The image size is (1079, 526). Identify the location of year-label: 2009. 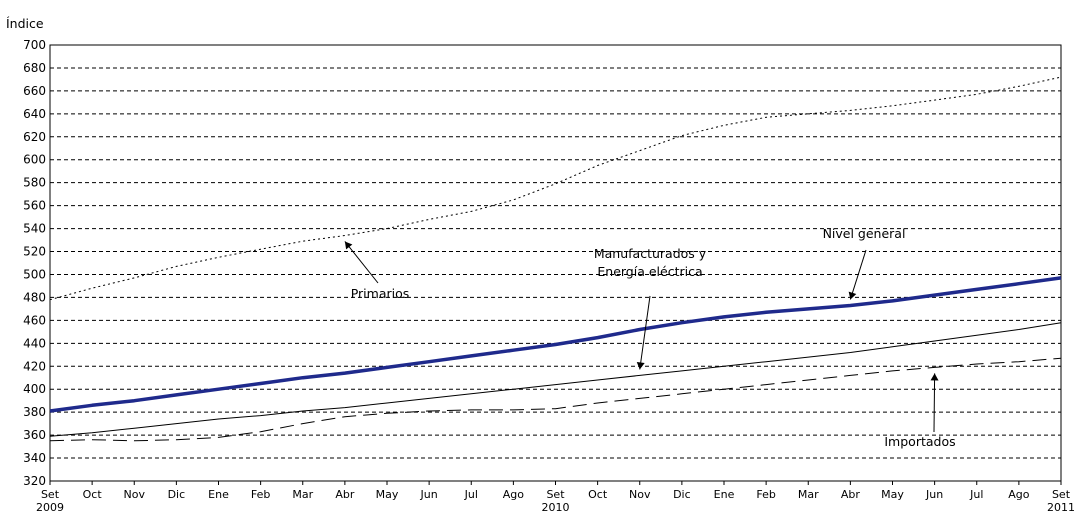
(50, 507).